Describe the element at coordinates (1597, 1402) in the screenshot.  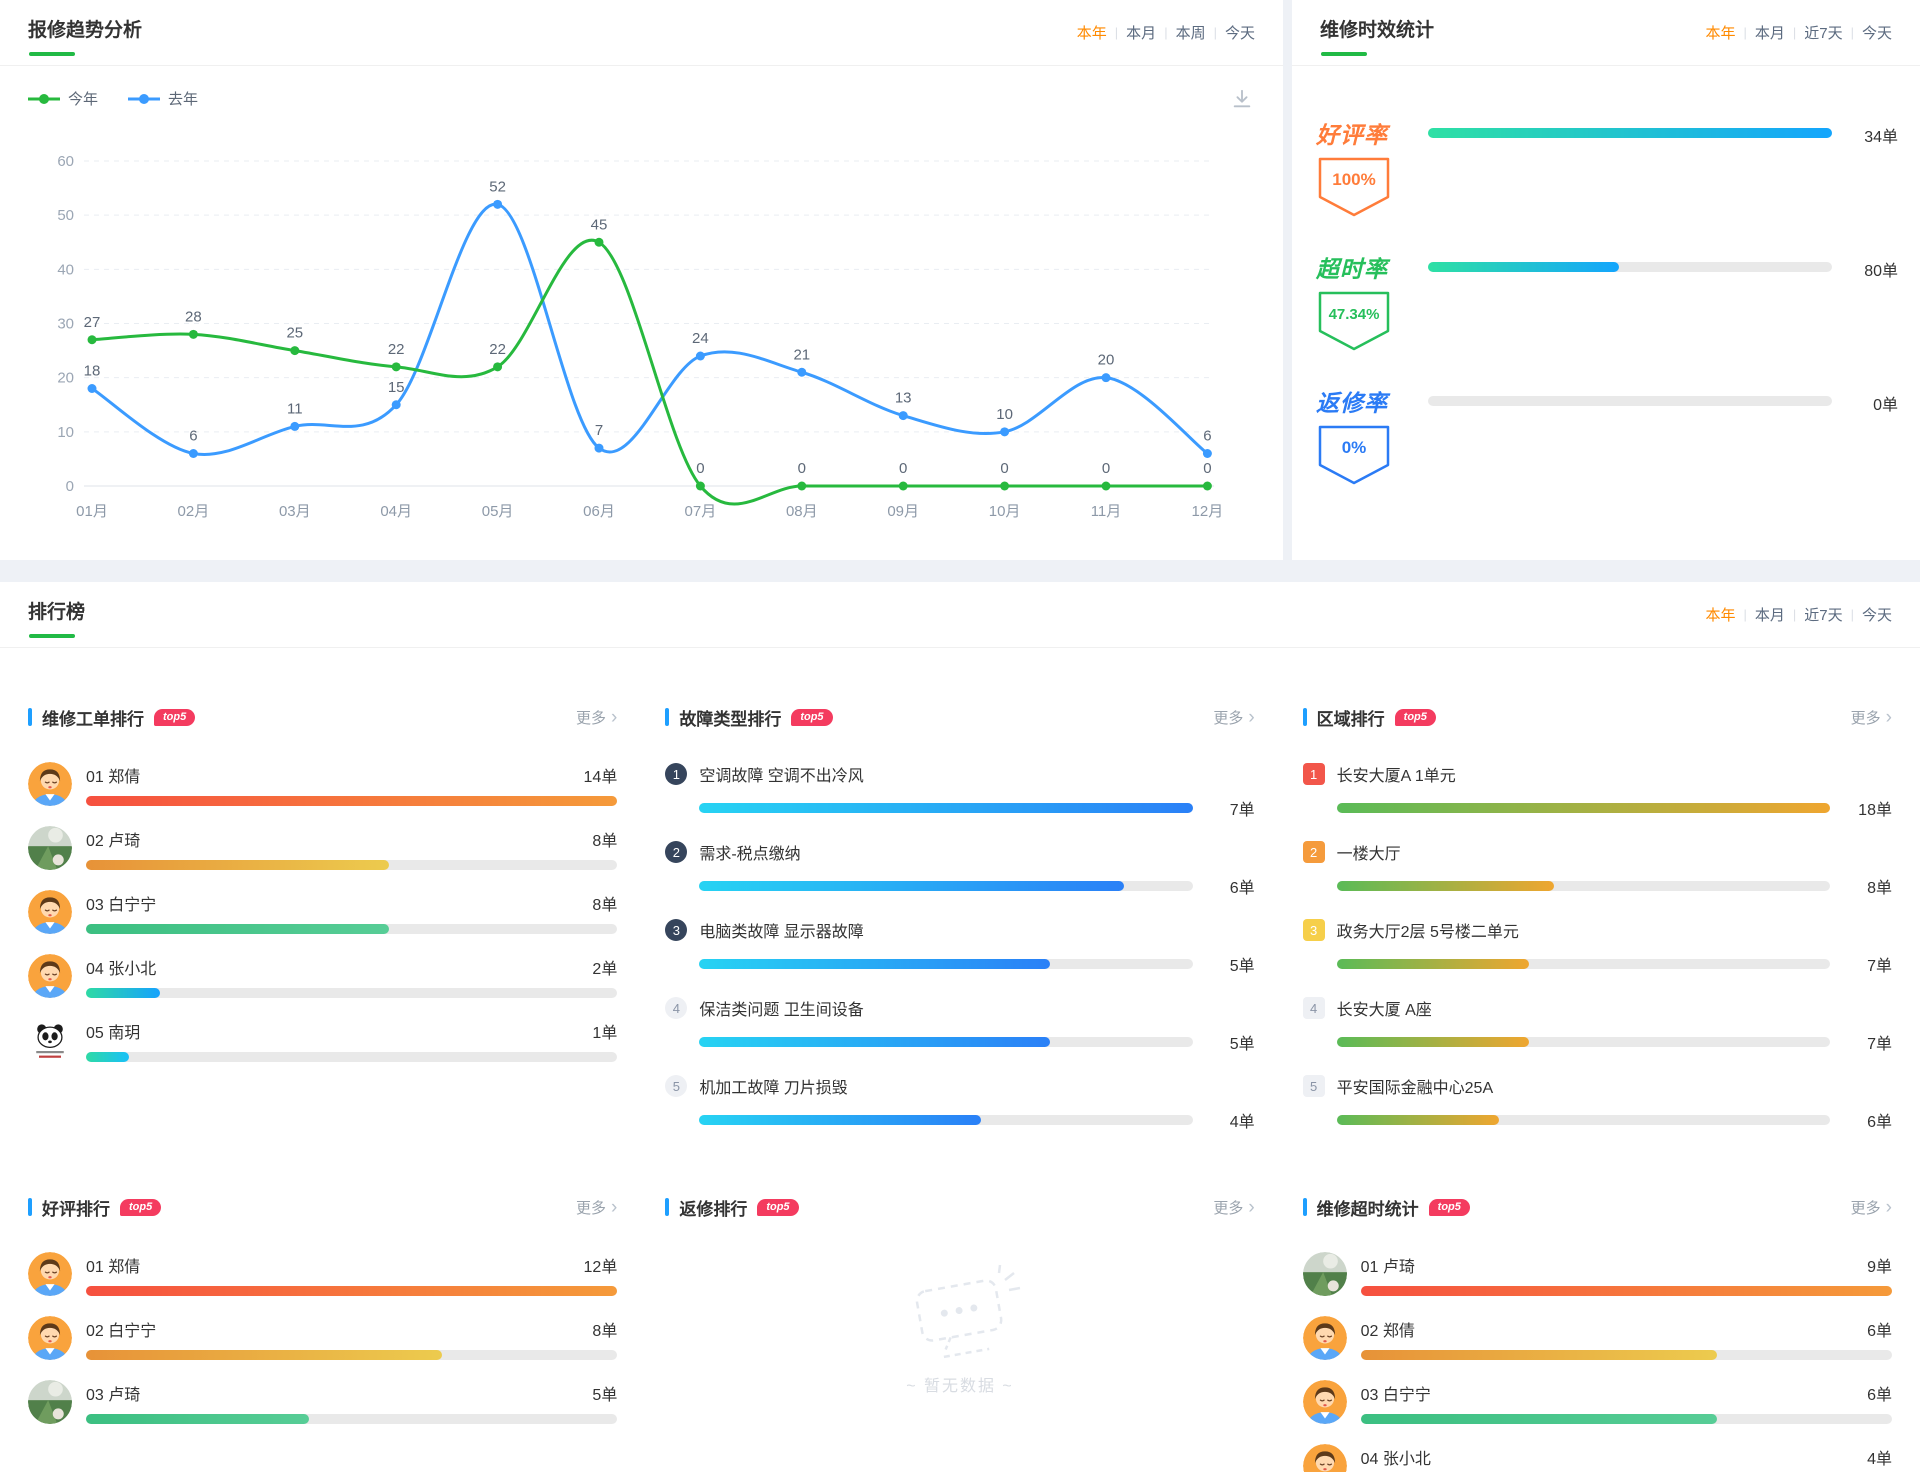
I see `rank-row: 03 白宁宁 6单` at that location.